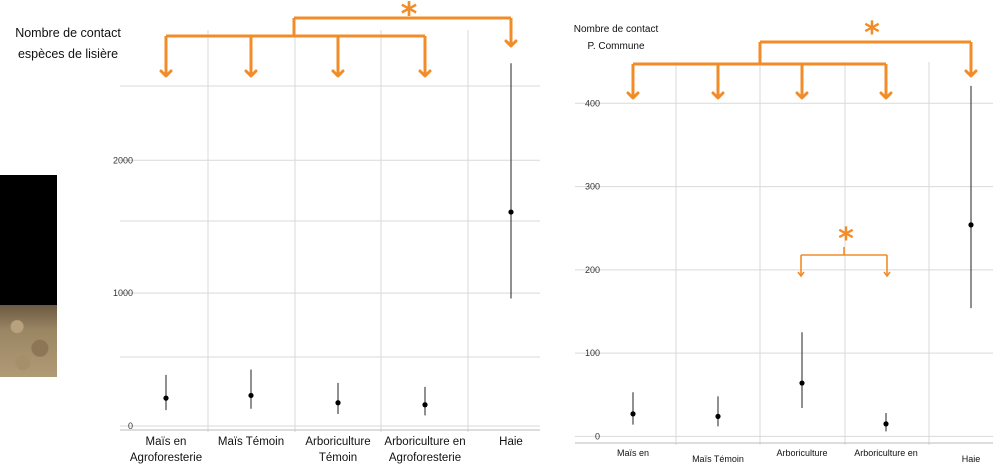 This screenshot has width=995, height=465. I want to click on panel2-category-label: Haie, so click(971, 459).